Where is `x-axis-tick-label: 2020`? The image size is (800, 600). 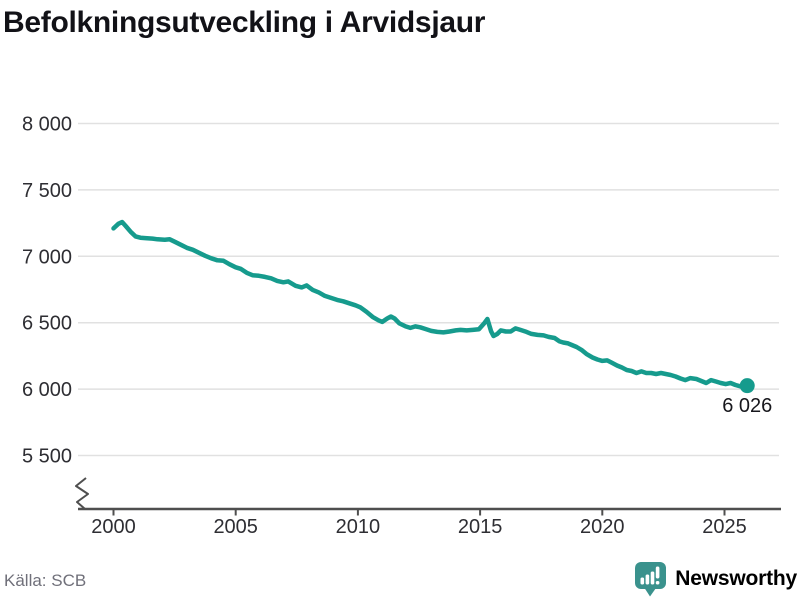 x-axis-tick-label: 2020 is located at coordinates (602, 527).